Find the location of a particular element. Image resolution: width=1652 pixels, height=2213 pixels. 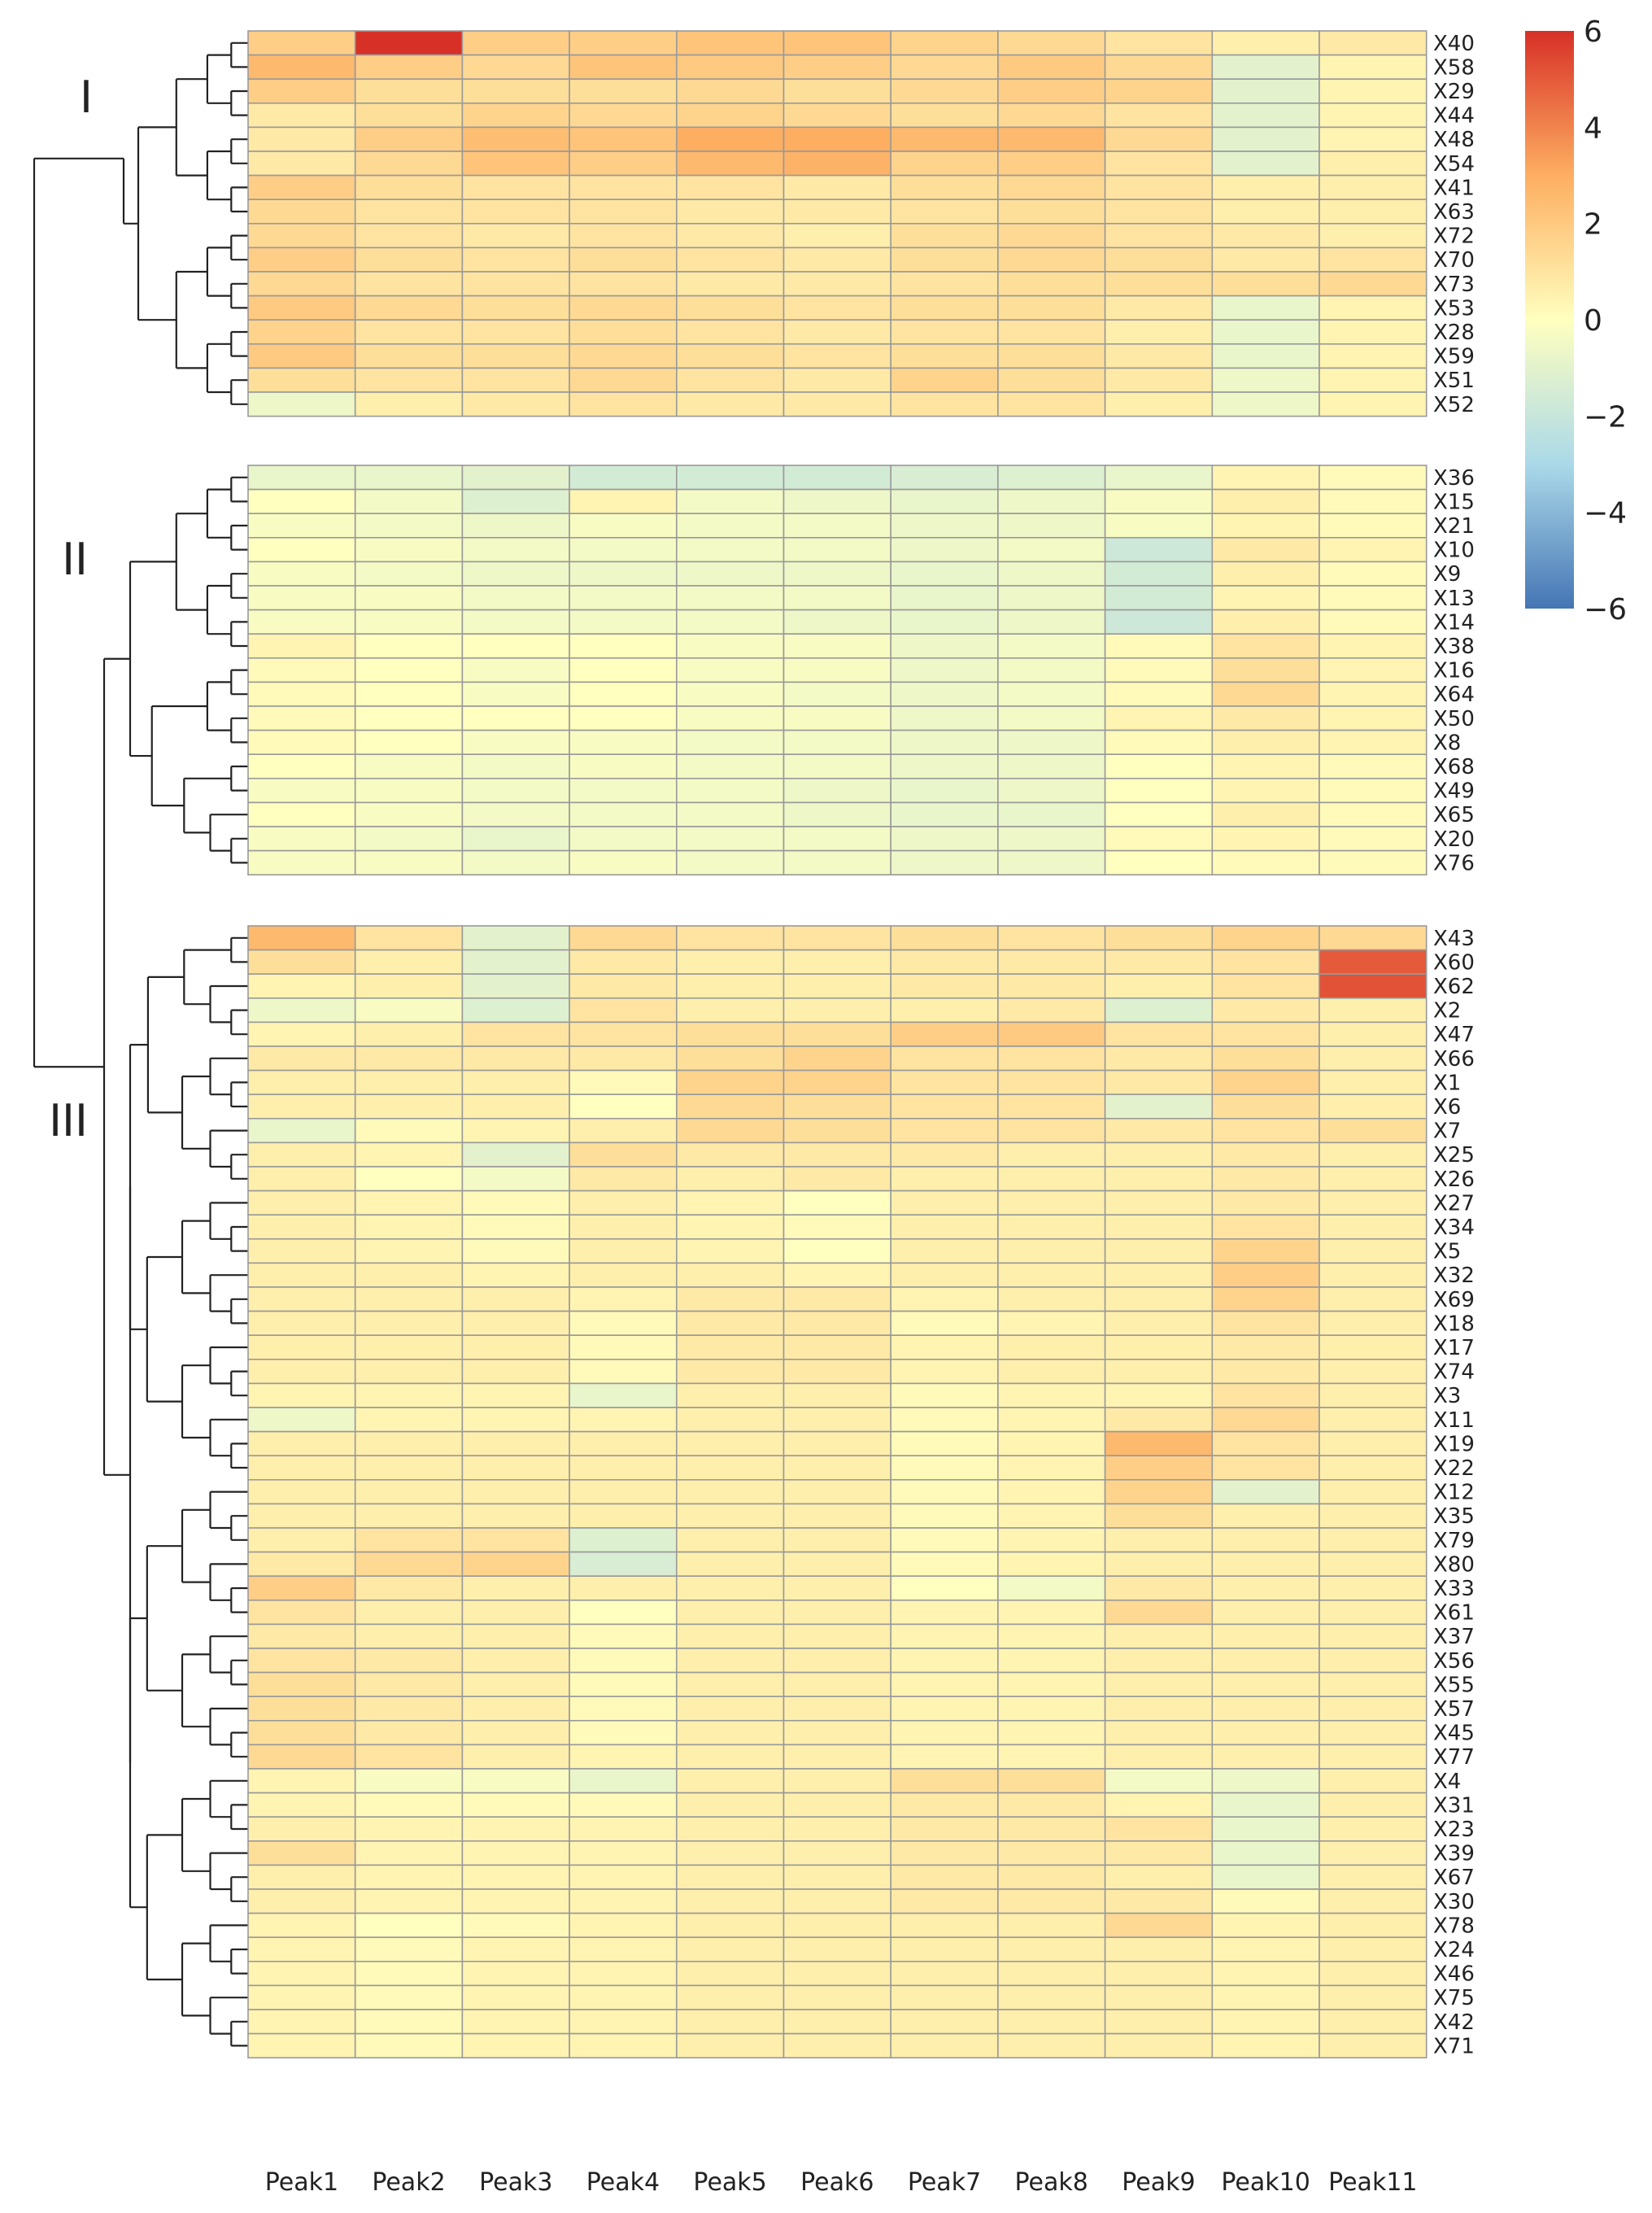

row-label: X67 is located at coordinates (1454, 1878).